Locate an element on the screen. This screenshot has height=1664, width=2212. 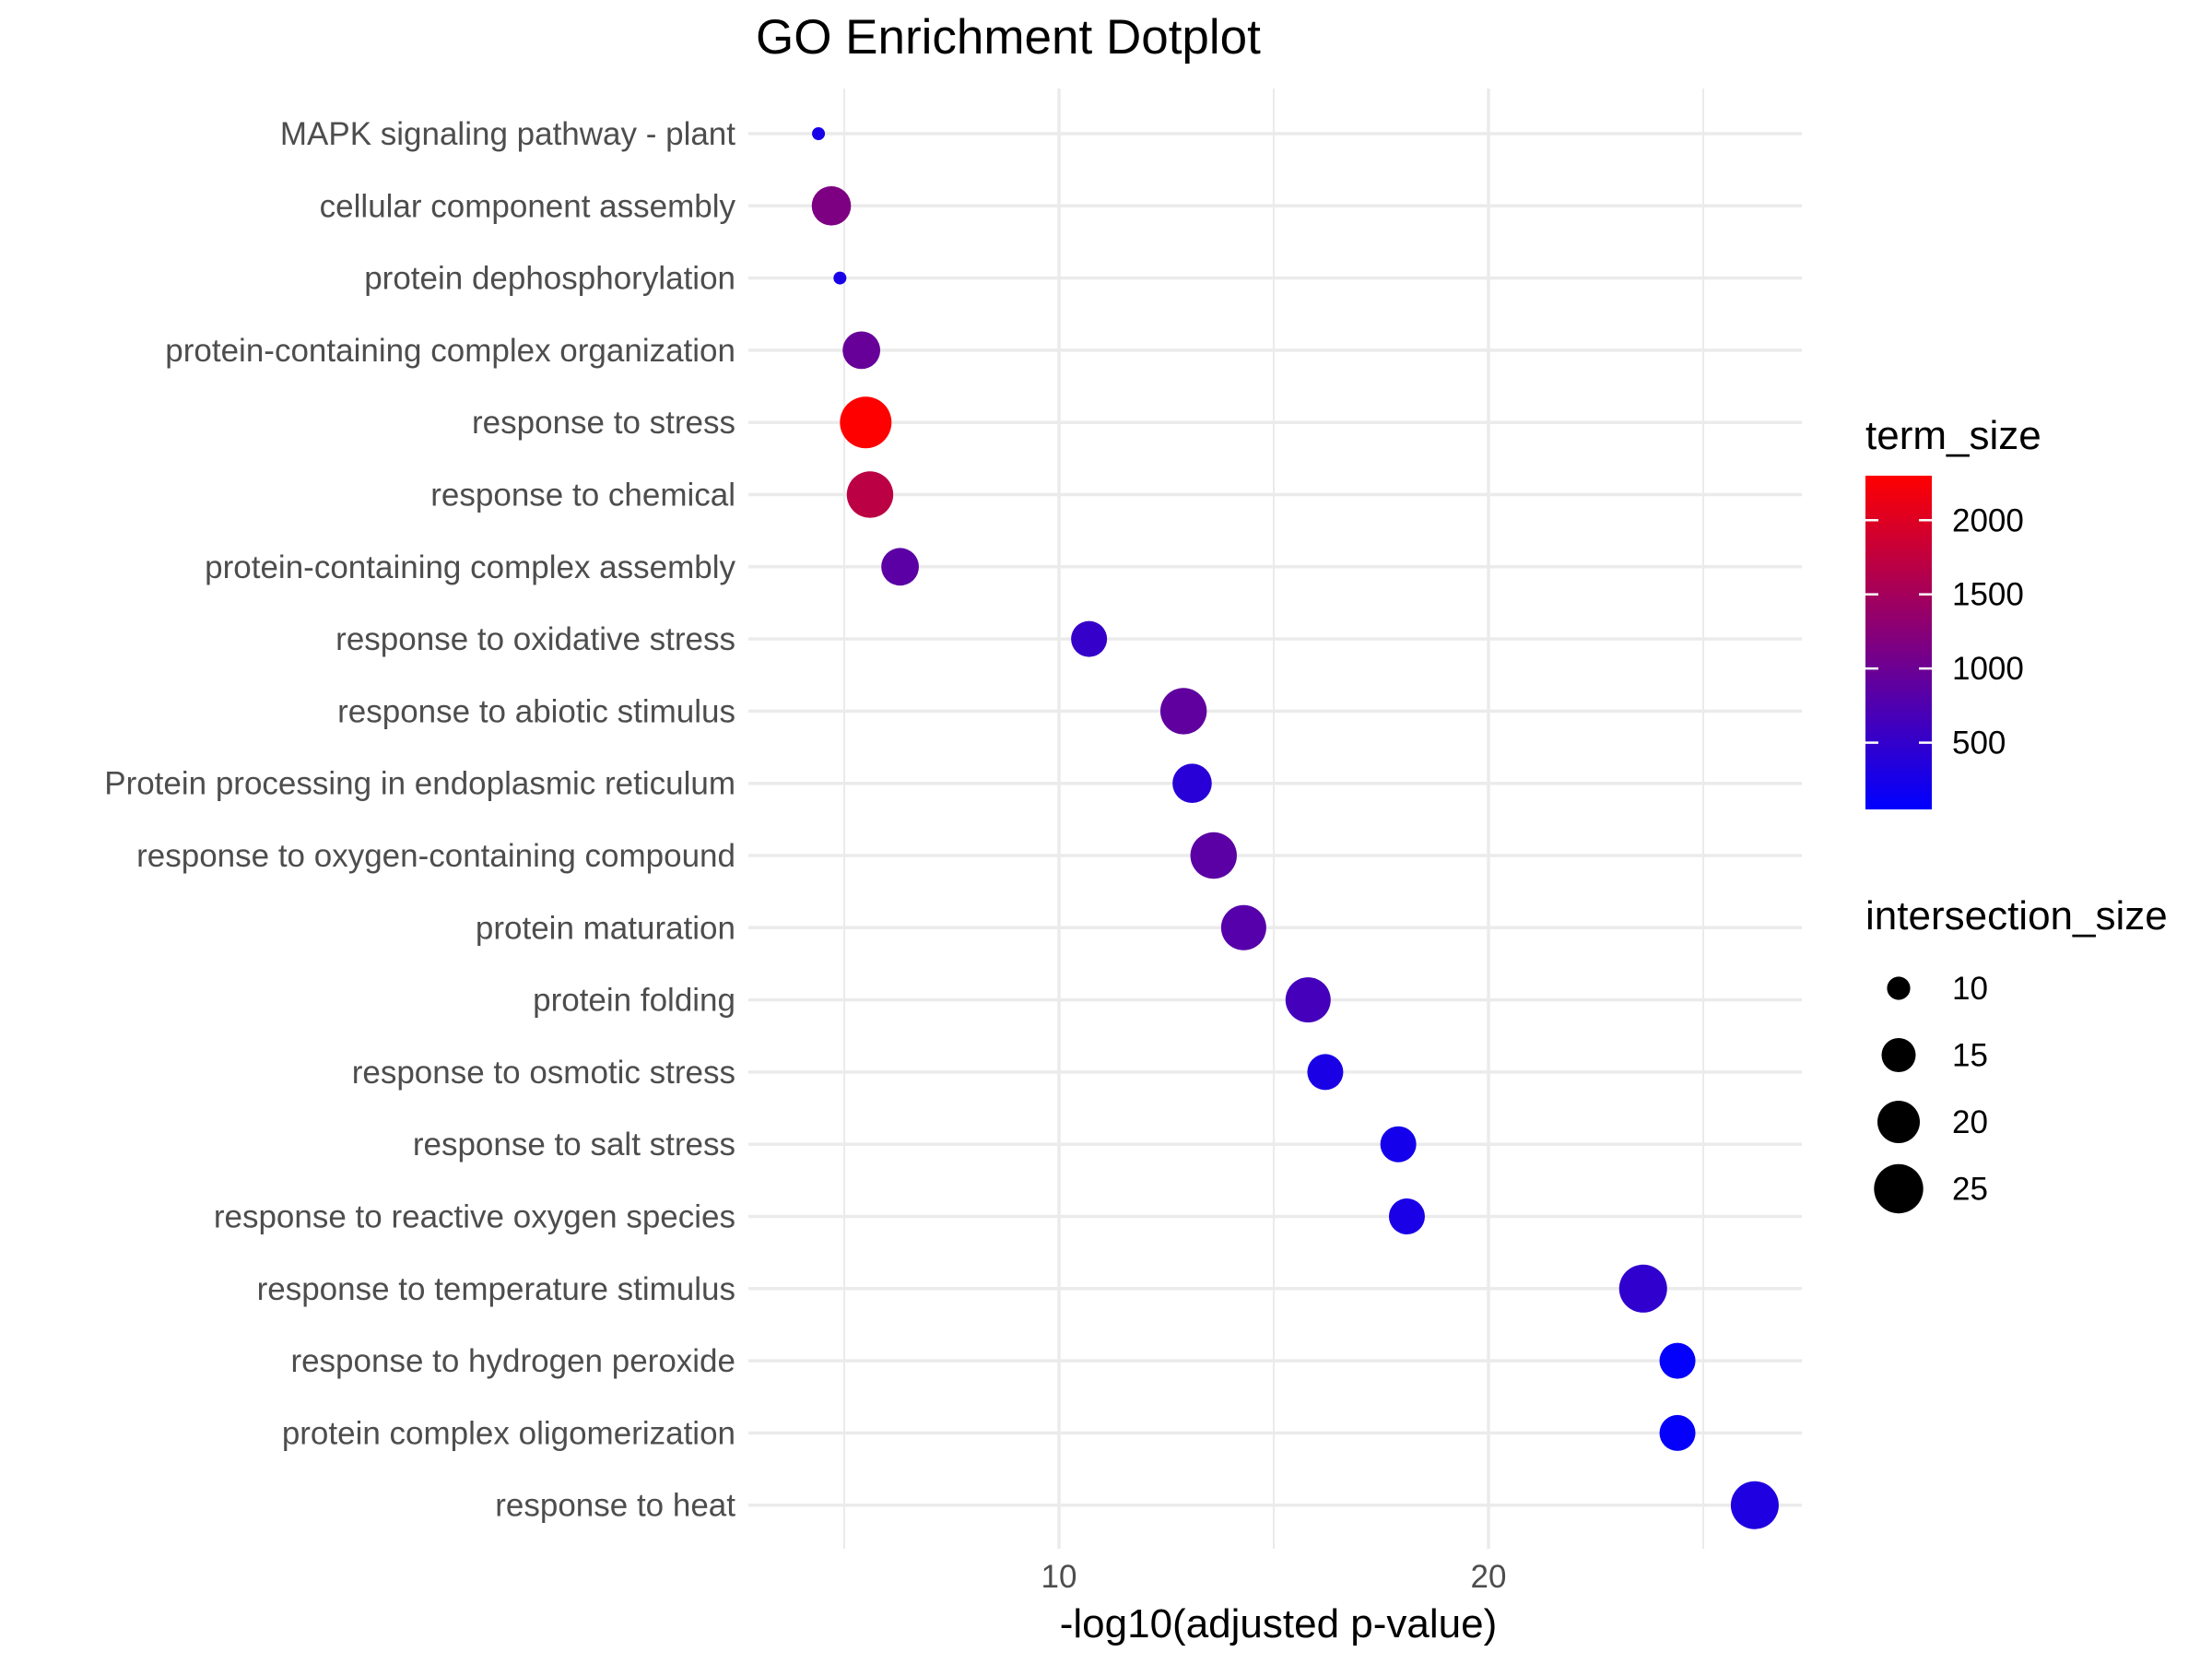
x-axis-title: -log10(adjusted p-value) is located at coordinates (1279, 1623).